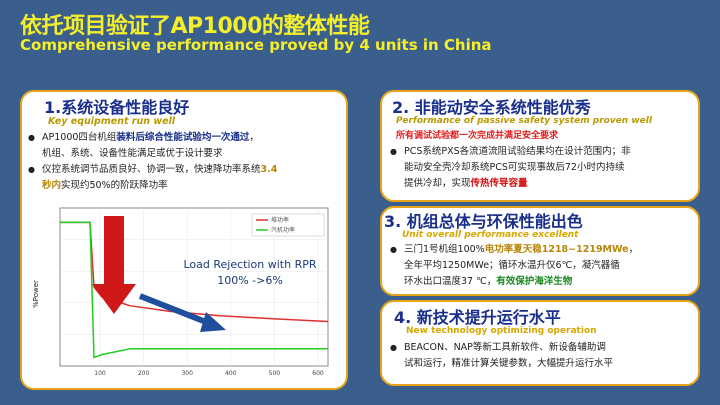  What do you see at coordinates (117, 107) in the screenshot?
I see `panel1-title-cn: 1.系统设备性能良好` at bounding box center [117, 107].